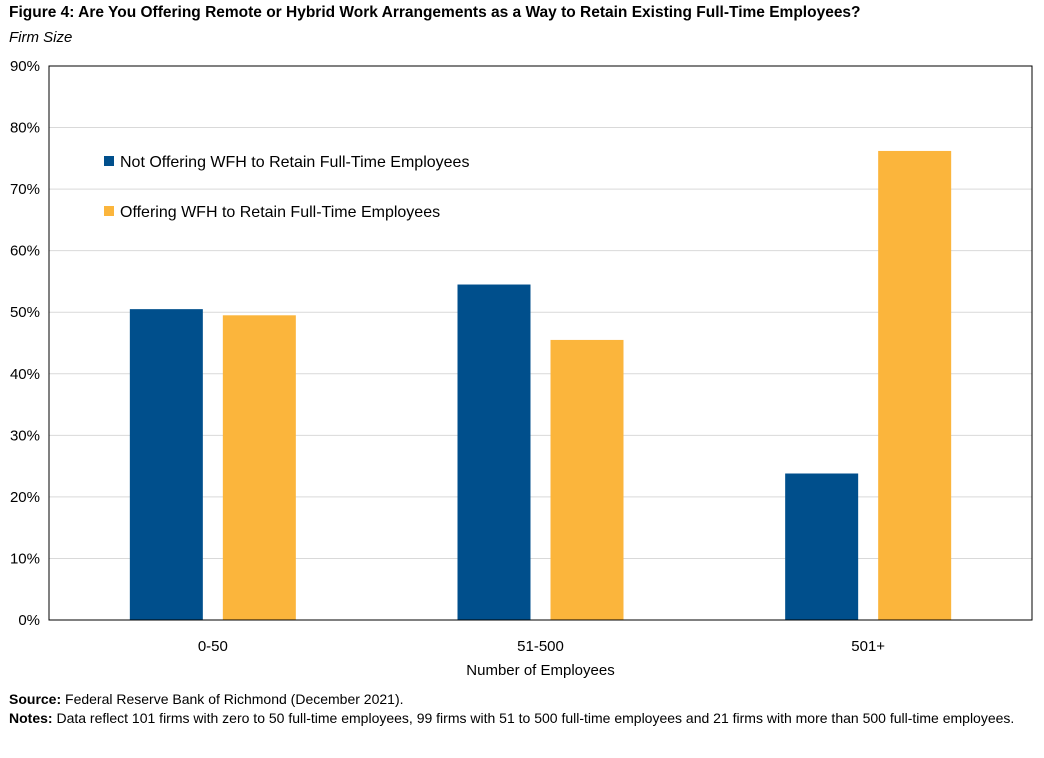  Describe the element at coordinates (41, 37) in the screenshot. I see `chart-subtitle: Firm Size` at that location.